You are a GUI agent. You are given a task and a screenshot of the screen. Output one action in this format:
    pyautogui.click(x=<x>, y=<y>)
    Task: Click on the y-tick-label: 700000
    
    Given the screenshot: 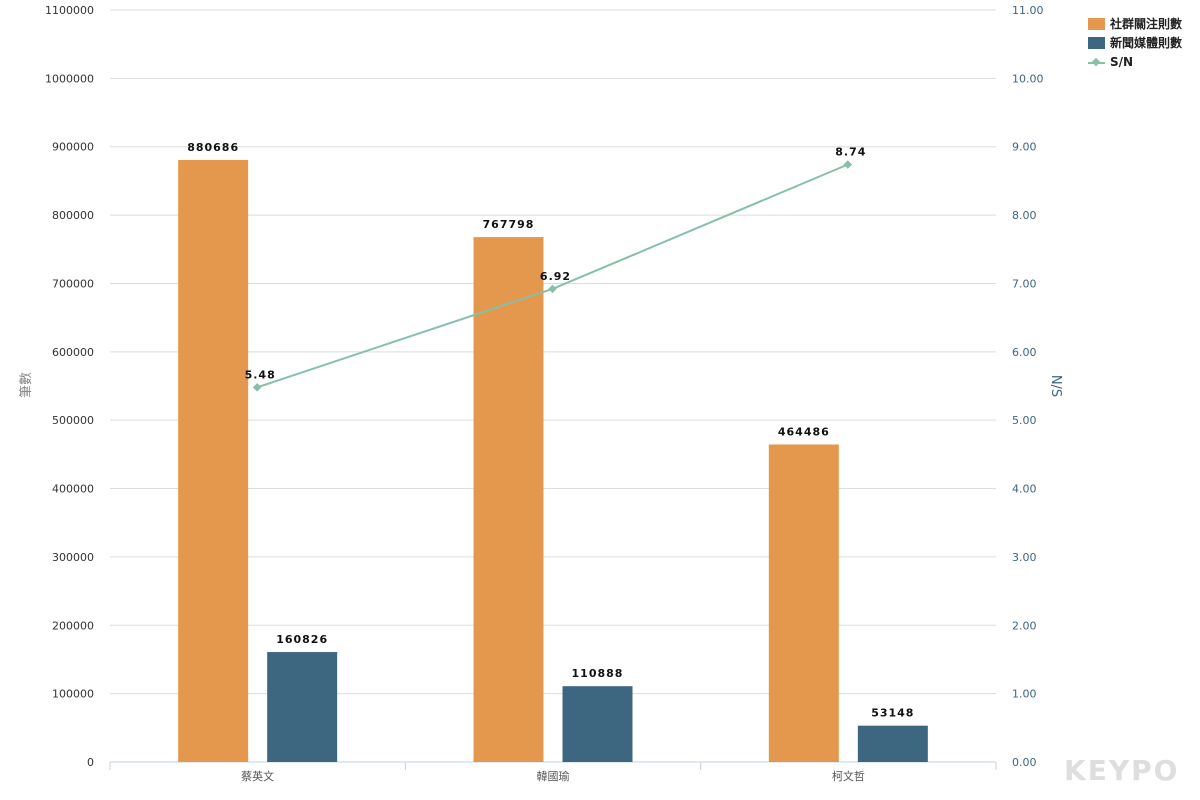 What is the action you would take?
    pyautogui.click(x=73, y=283)
    